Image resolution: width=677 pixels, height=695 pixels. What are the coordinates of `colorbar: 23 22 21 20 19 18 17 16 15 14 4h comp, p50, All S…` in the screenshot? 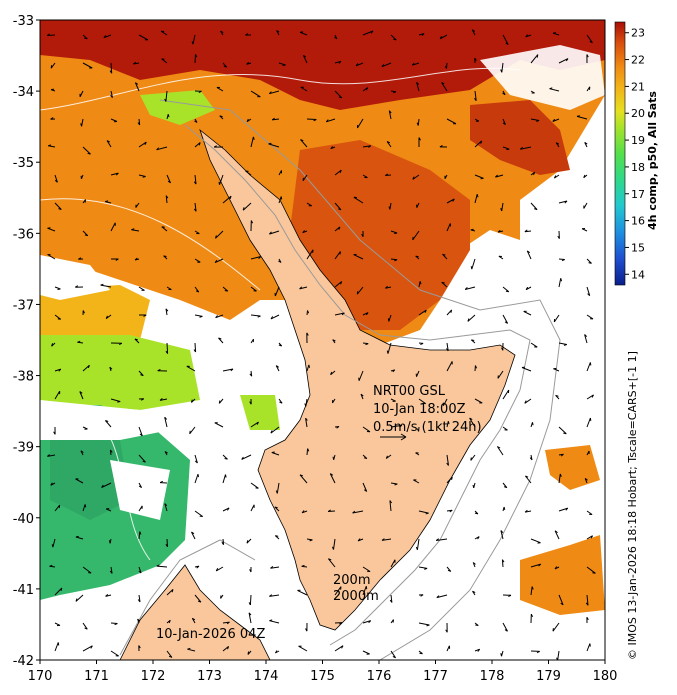 It's located at (636, 153).